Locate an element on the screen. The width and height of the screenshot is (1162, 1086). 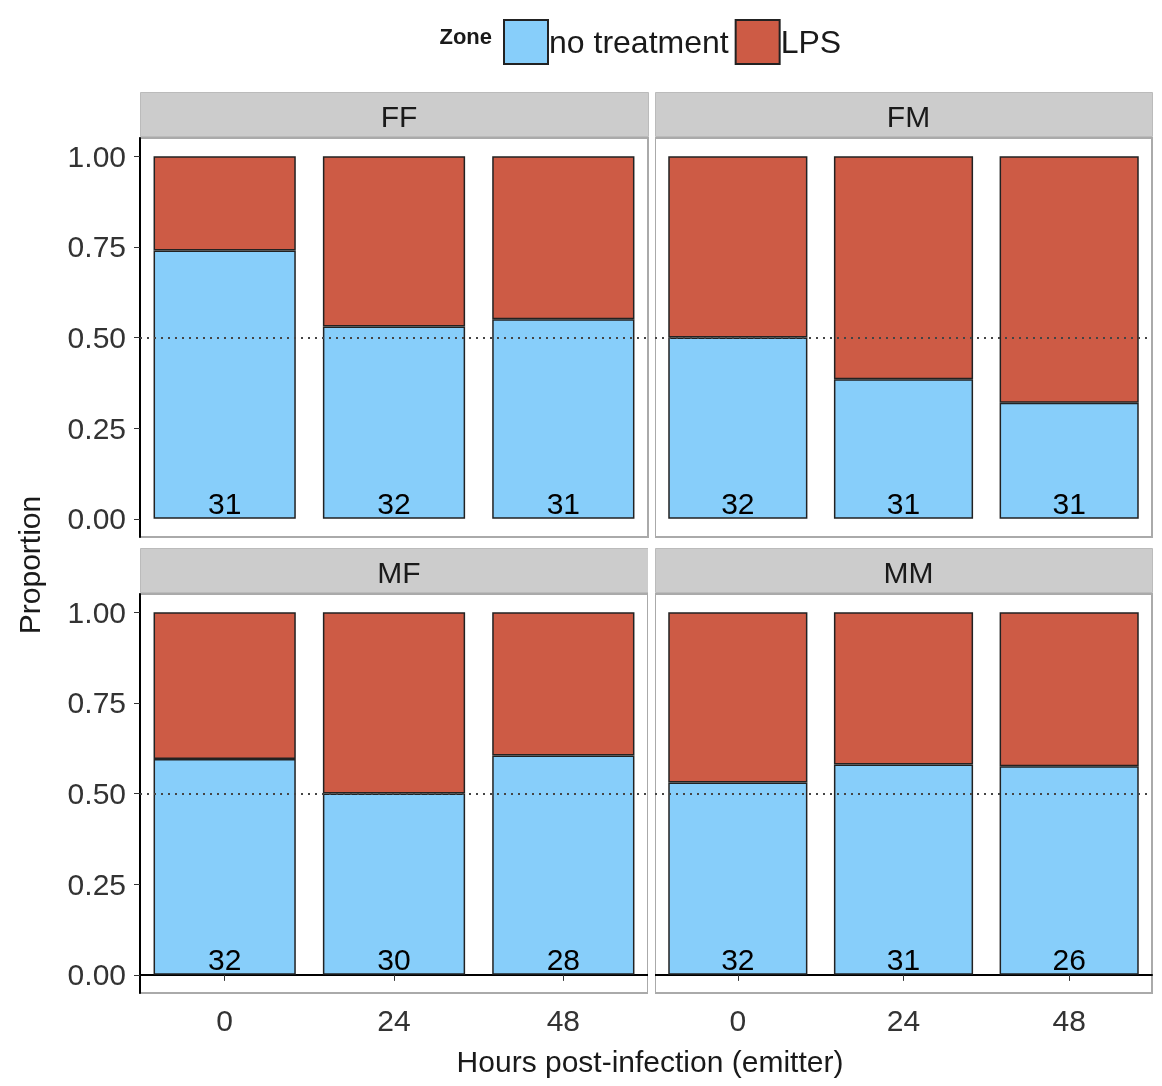
chart-title: MF is located at coordinates (399, 572).